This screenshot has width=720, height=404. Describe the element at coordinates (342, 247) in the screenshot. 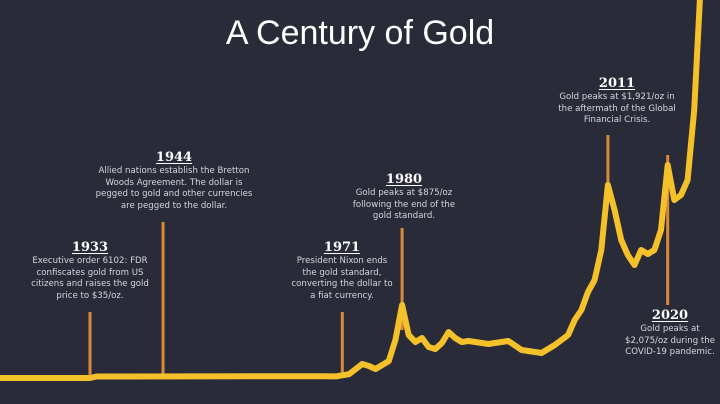

I see `annotation-year: 1971` at that location.